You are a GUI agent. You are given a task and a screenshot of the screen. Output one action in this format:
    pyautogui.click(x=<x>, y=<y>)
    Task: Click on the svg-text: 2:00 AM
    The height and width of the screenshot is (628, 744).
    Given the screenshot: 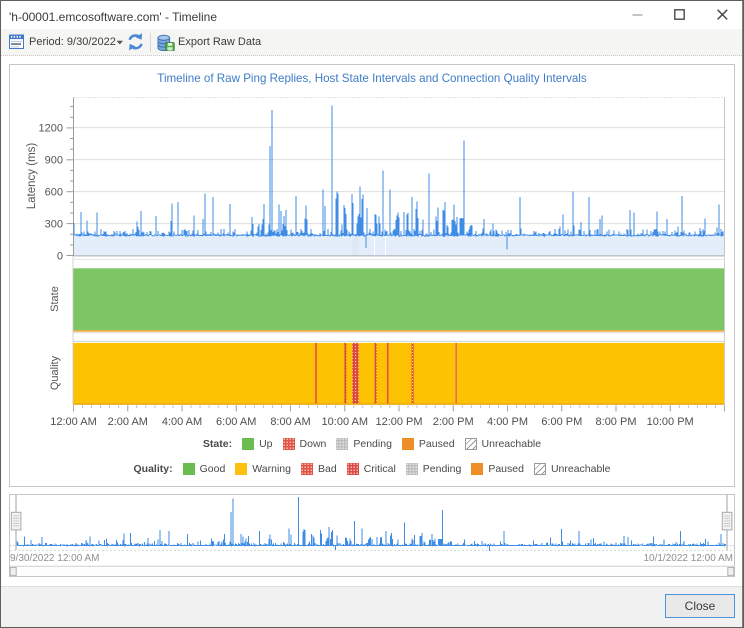 What is the action you would take?
    pyautogui.click(x=128, y=422)
    